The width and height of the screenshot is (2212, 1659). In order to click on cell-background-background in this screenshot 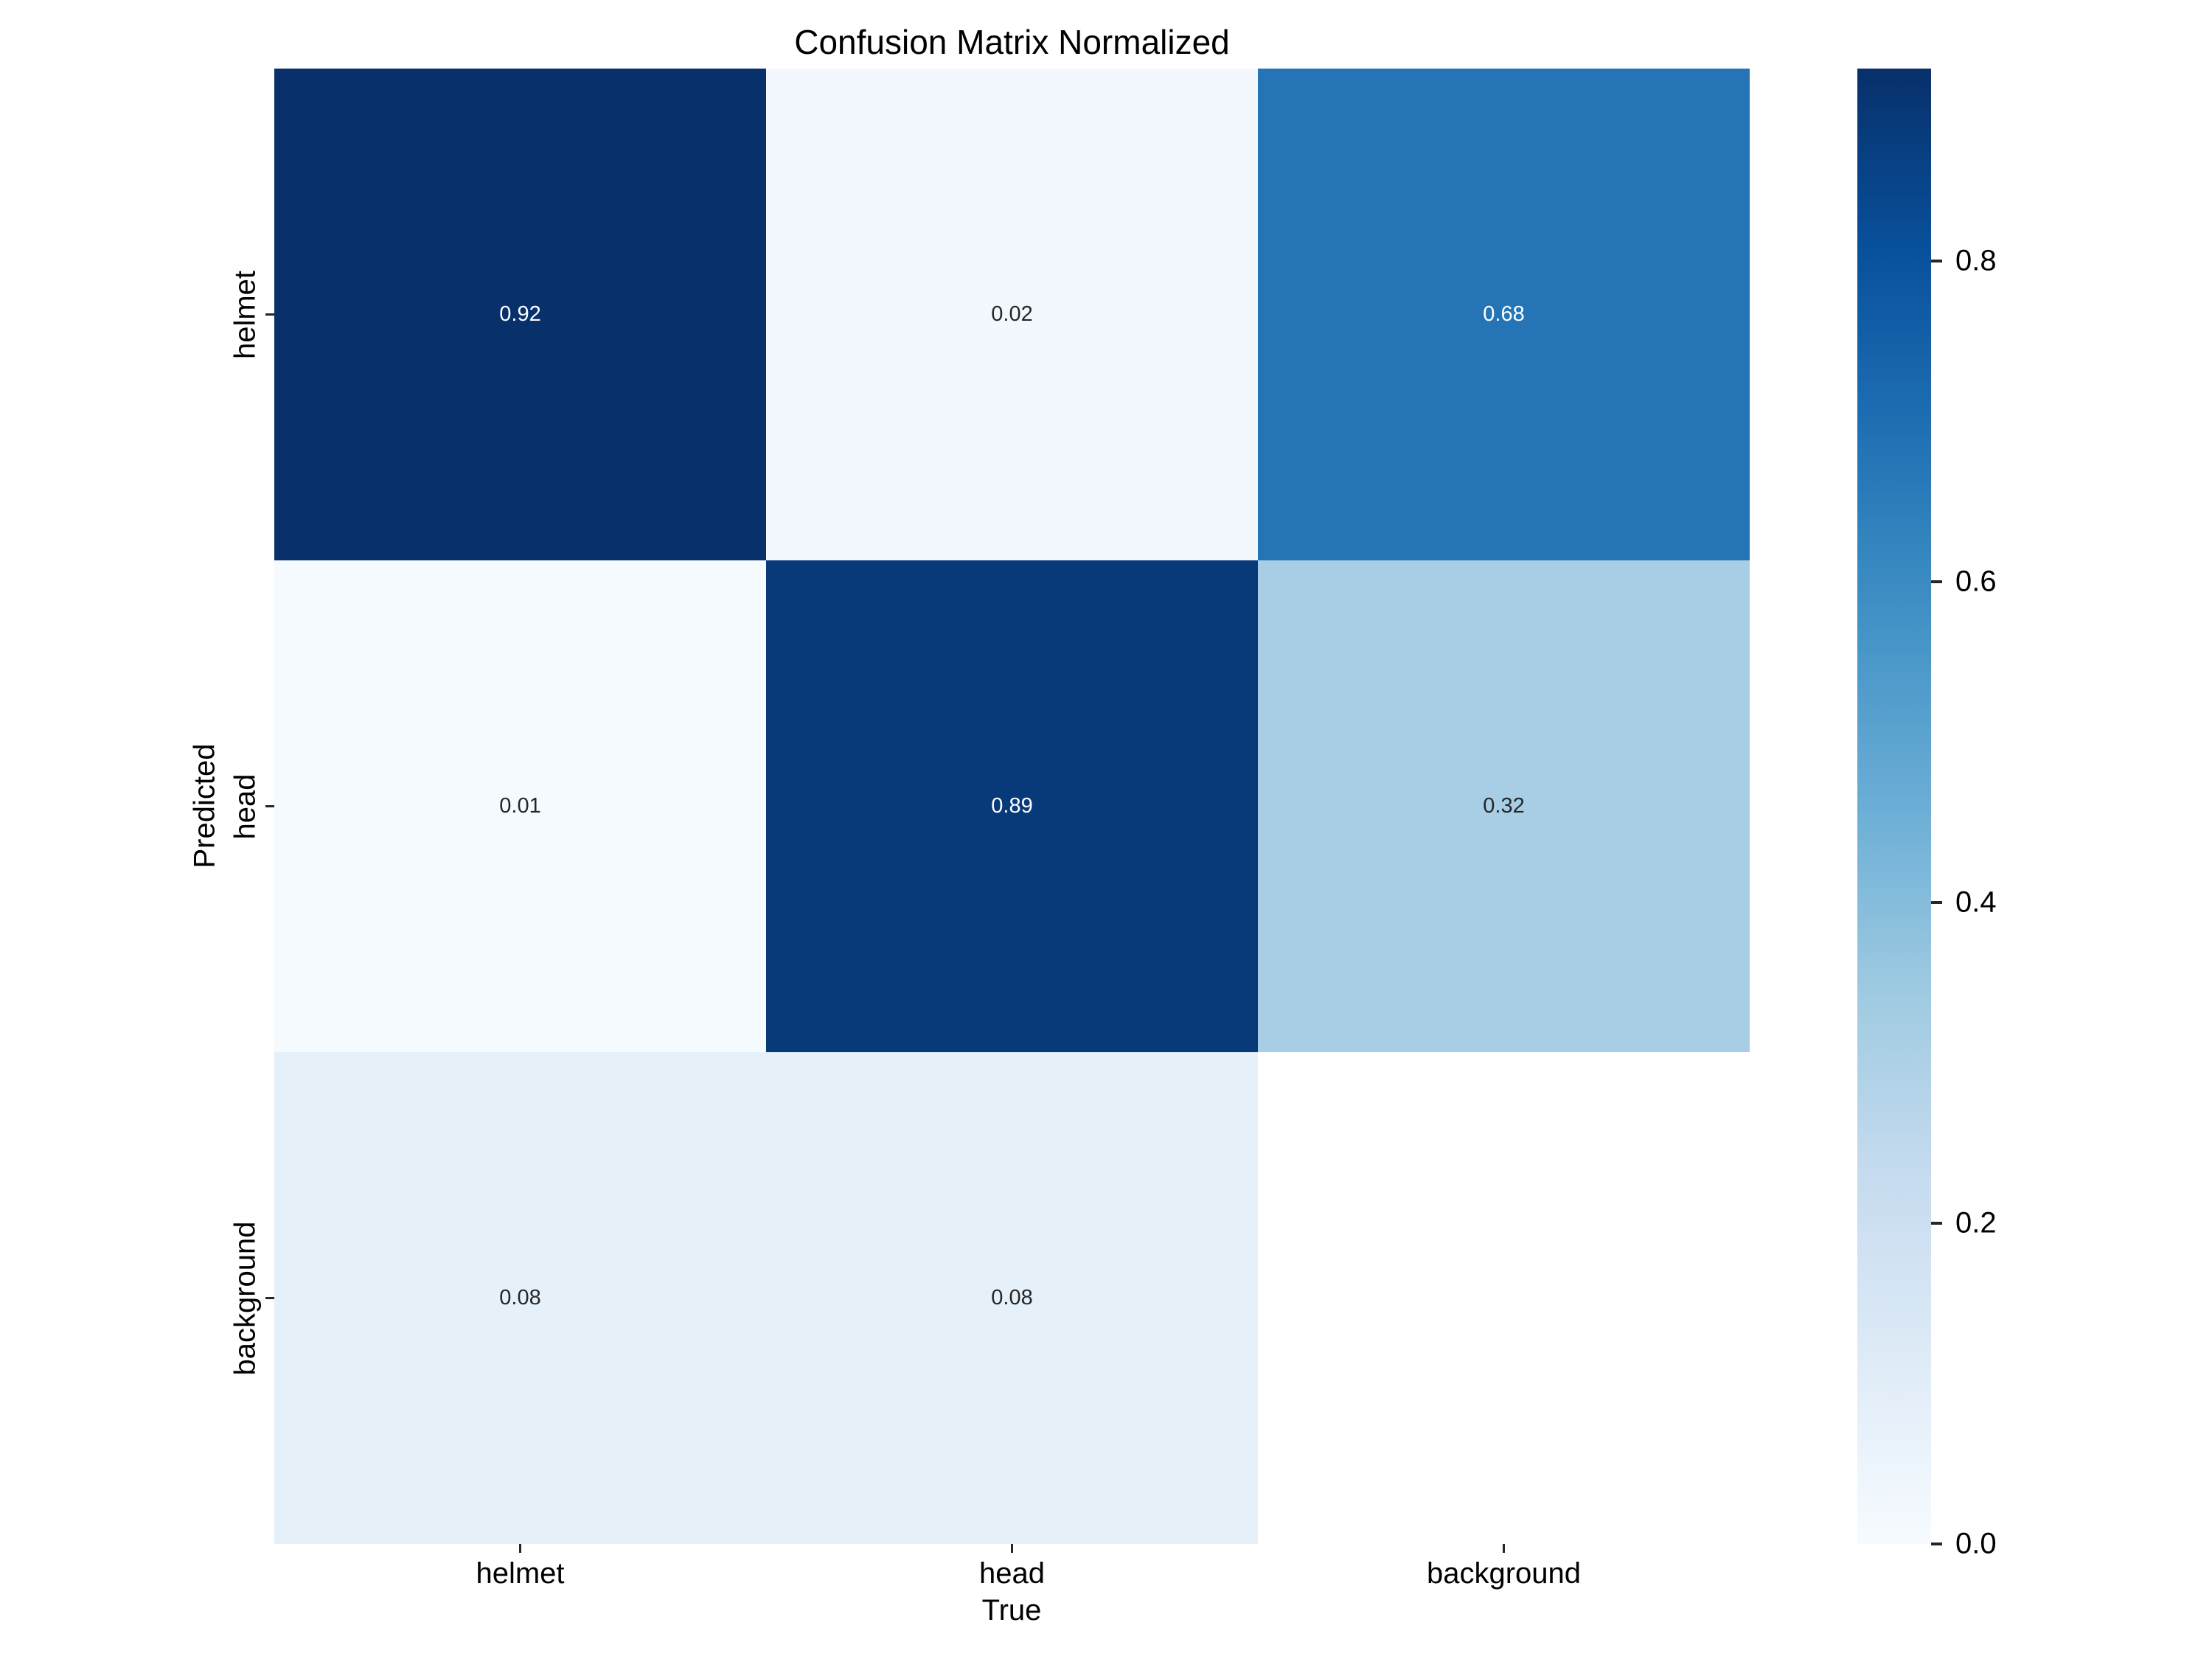, I will do `click(1504, 1298)`.